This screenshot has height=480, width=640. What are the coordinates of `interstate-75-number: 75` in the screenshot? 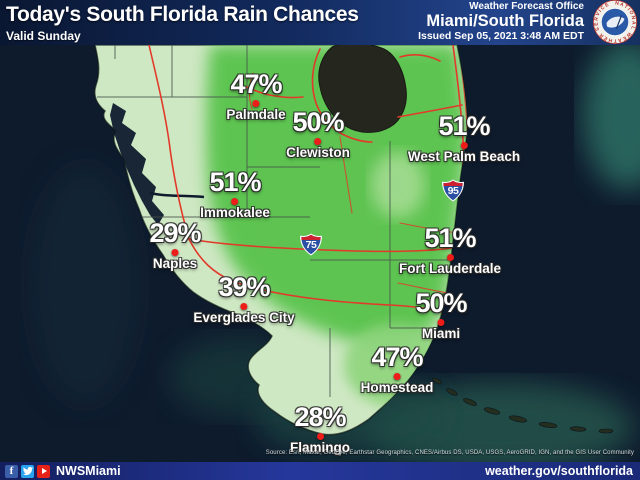 It's located at (311, 245).